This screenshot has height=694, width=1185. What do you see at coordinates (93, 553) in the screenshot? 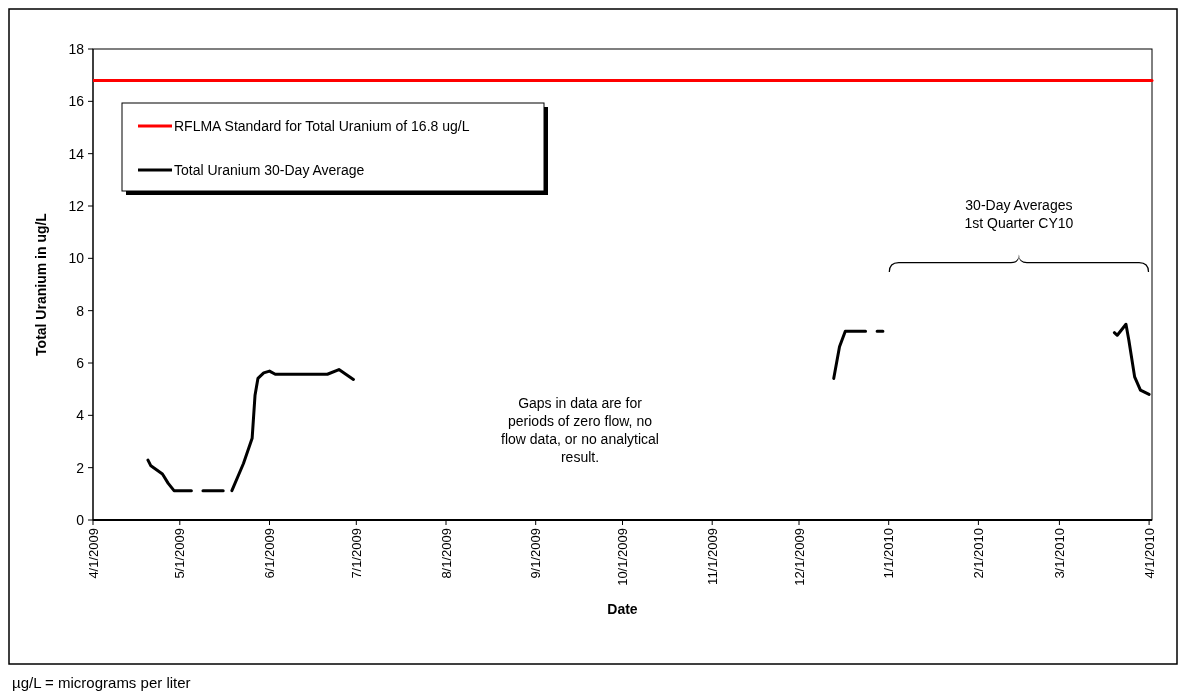
I see `x-tick-label: 4/1/2009` at bounding box center [93, 553].